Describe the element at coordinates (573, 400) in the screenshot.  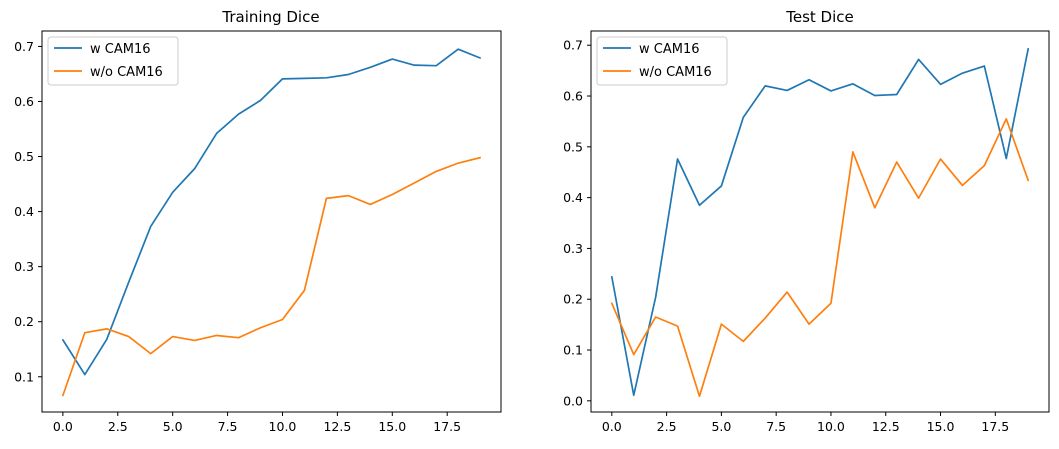
I see `y-tick-label: 0.0` at that location.